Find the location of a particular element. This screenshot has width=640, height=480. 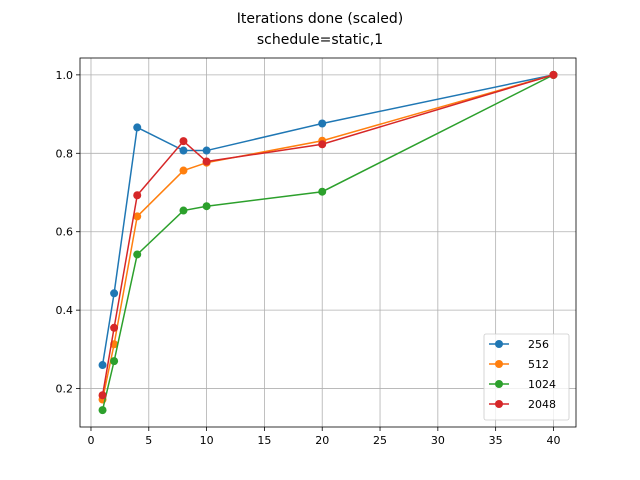

y-tick-label: 0.2 is located at coordinates (65, 389).